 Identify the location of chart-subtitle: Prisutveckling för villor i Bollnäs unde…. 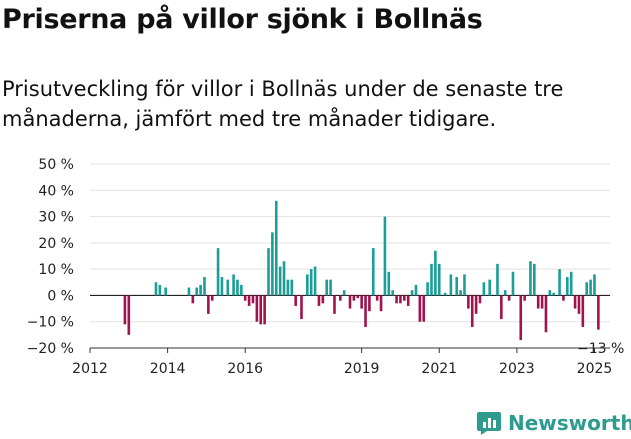
(283, 104).